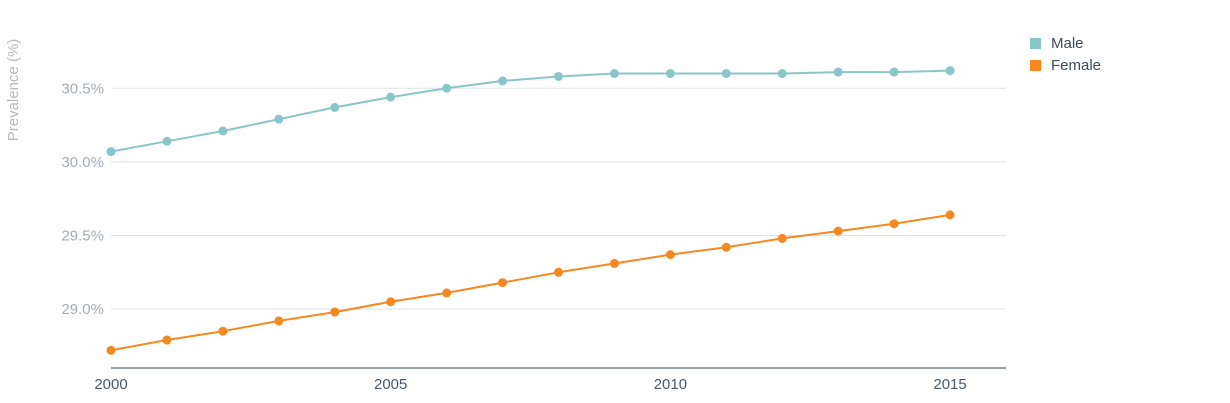 The height and width of the screenshot is (403, 1230). Describe the element at coordinates (110, 384) in the screenshot. I see `x-tick-label: 2000` at that location.